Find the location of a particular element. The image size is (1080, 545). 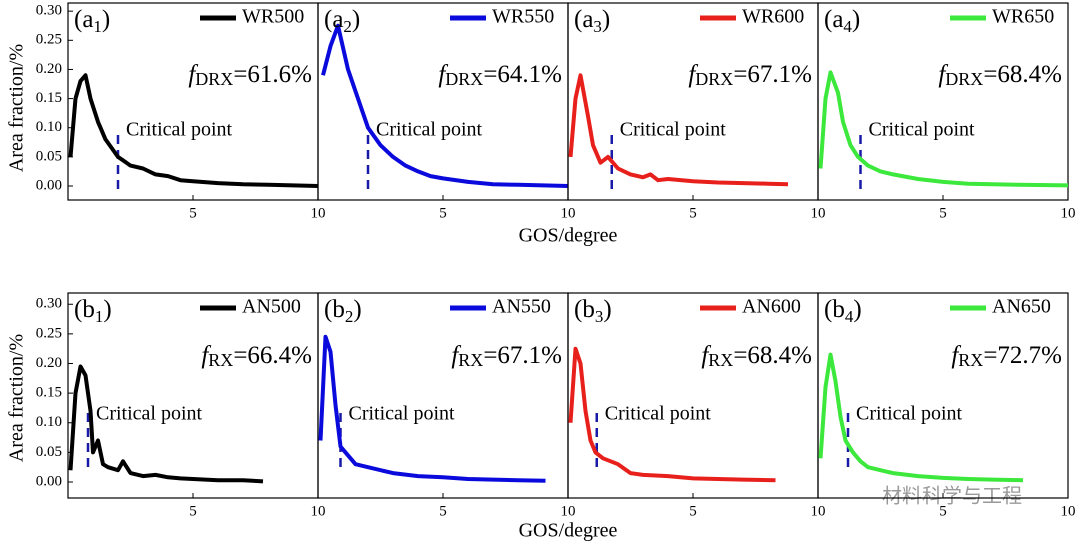

legend-label: WR650 is located at coordinates (1023, 17).